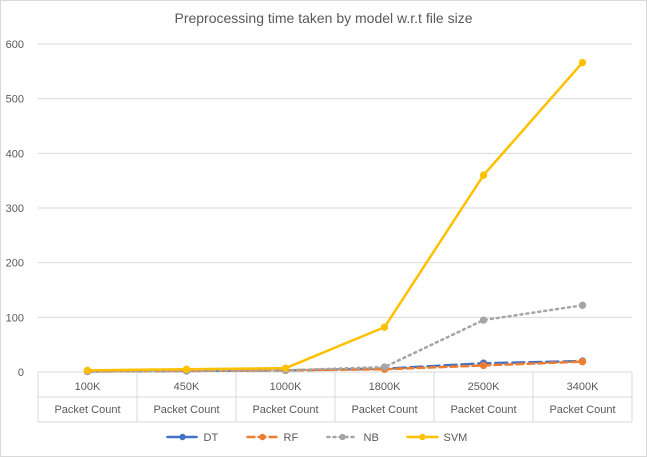 This screenshot has width=647, height=457. I want to click on legend-label-dt: DT, so click(211, 438).